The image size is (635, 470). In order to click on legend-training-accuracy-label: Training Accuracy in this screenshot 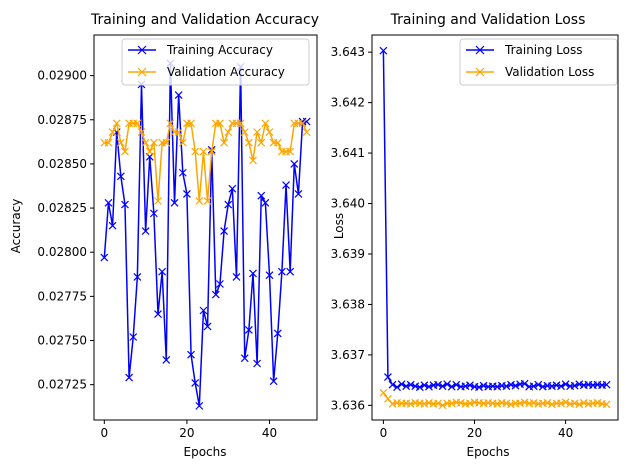, I will do `click(219, 50)`.